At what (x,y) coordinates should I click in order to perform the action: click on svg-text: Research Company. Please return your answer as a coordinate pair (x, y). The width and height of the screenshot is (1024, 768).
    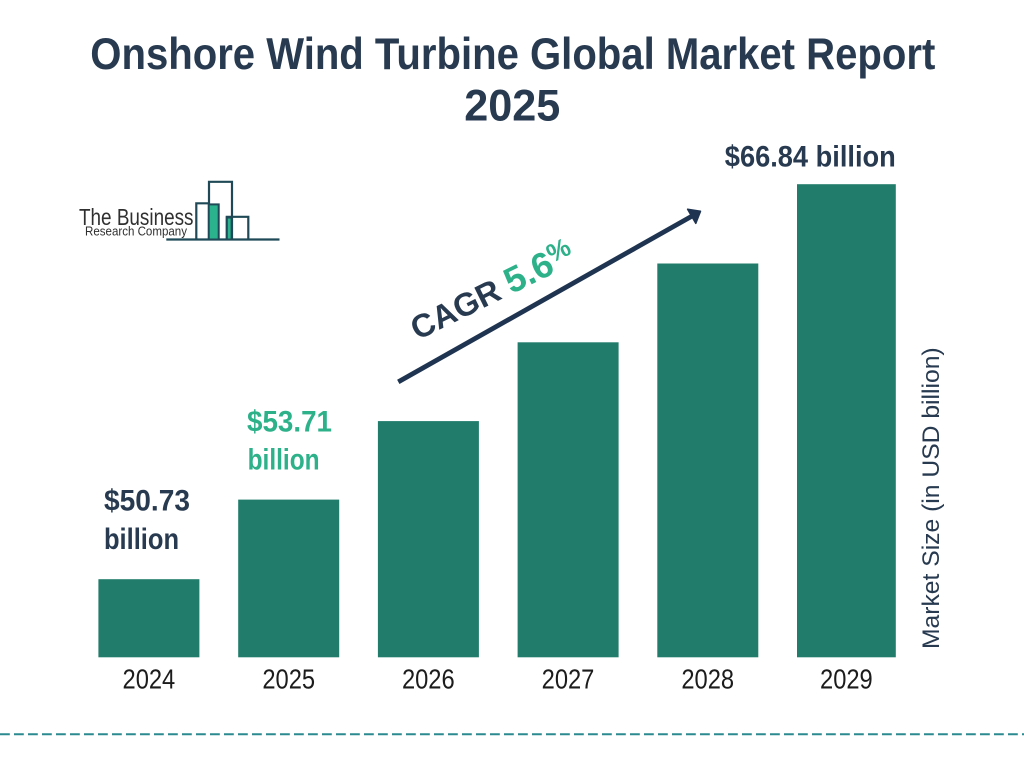
    Looking at the image, I should click on (136, 231).